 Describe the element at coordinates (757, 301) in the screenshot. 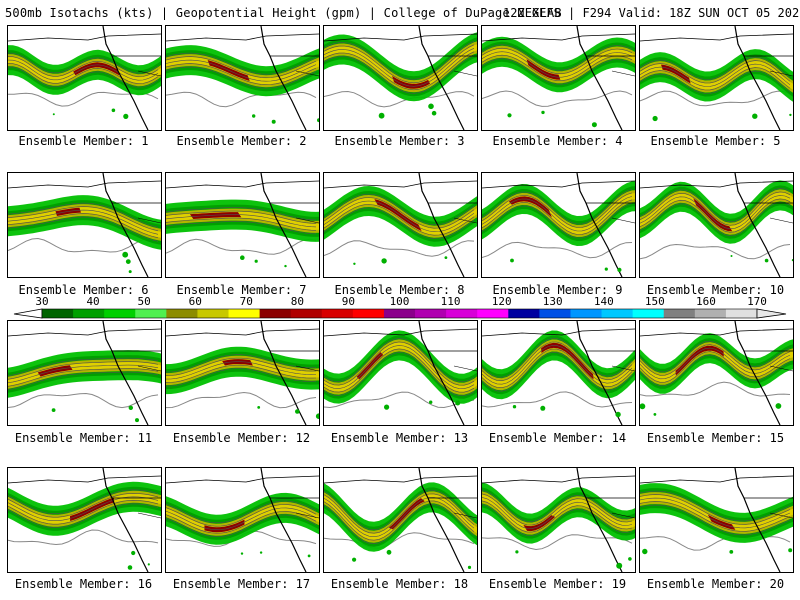

I see `colorbar-tick-label: 170` at that location.